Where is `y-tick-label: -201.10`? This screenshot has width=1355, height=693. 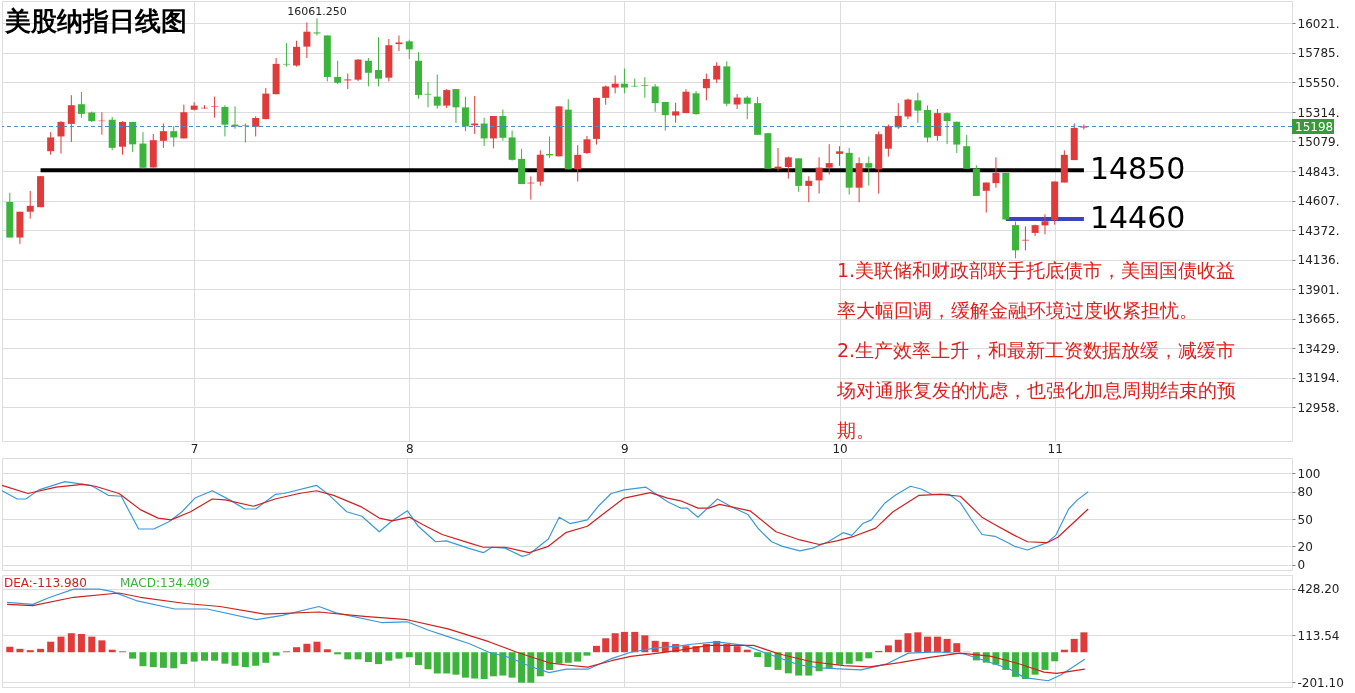
y-tick-label: -201.10 is located at coordinates (1320, 682).